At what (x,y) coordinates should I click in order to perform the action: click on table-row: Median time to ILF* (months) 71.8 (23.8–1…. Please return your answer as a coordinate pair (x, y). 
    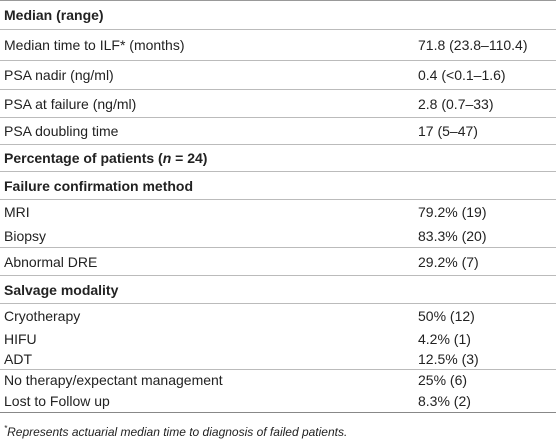
    Looking at the image, I should click on (278, 45).